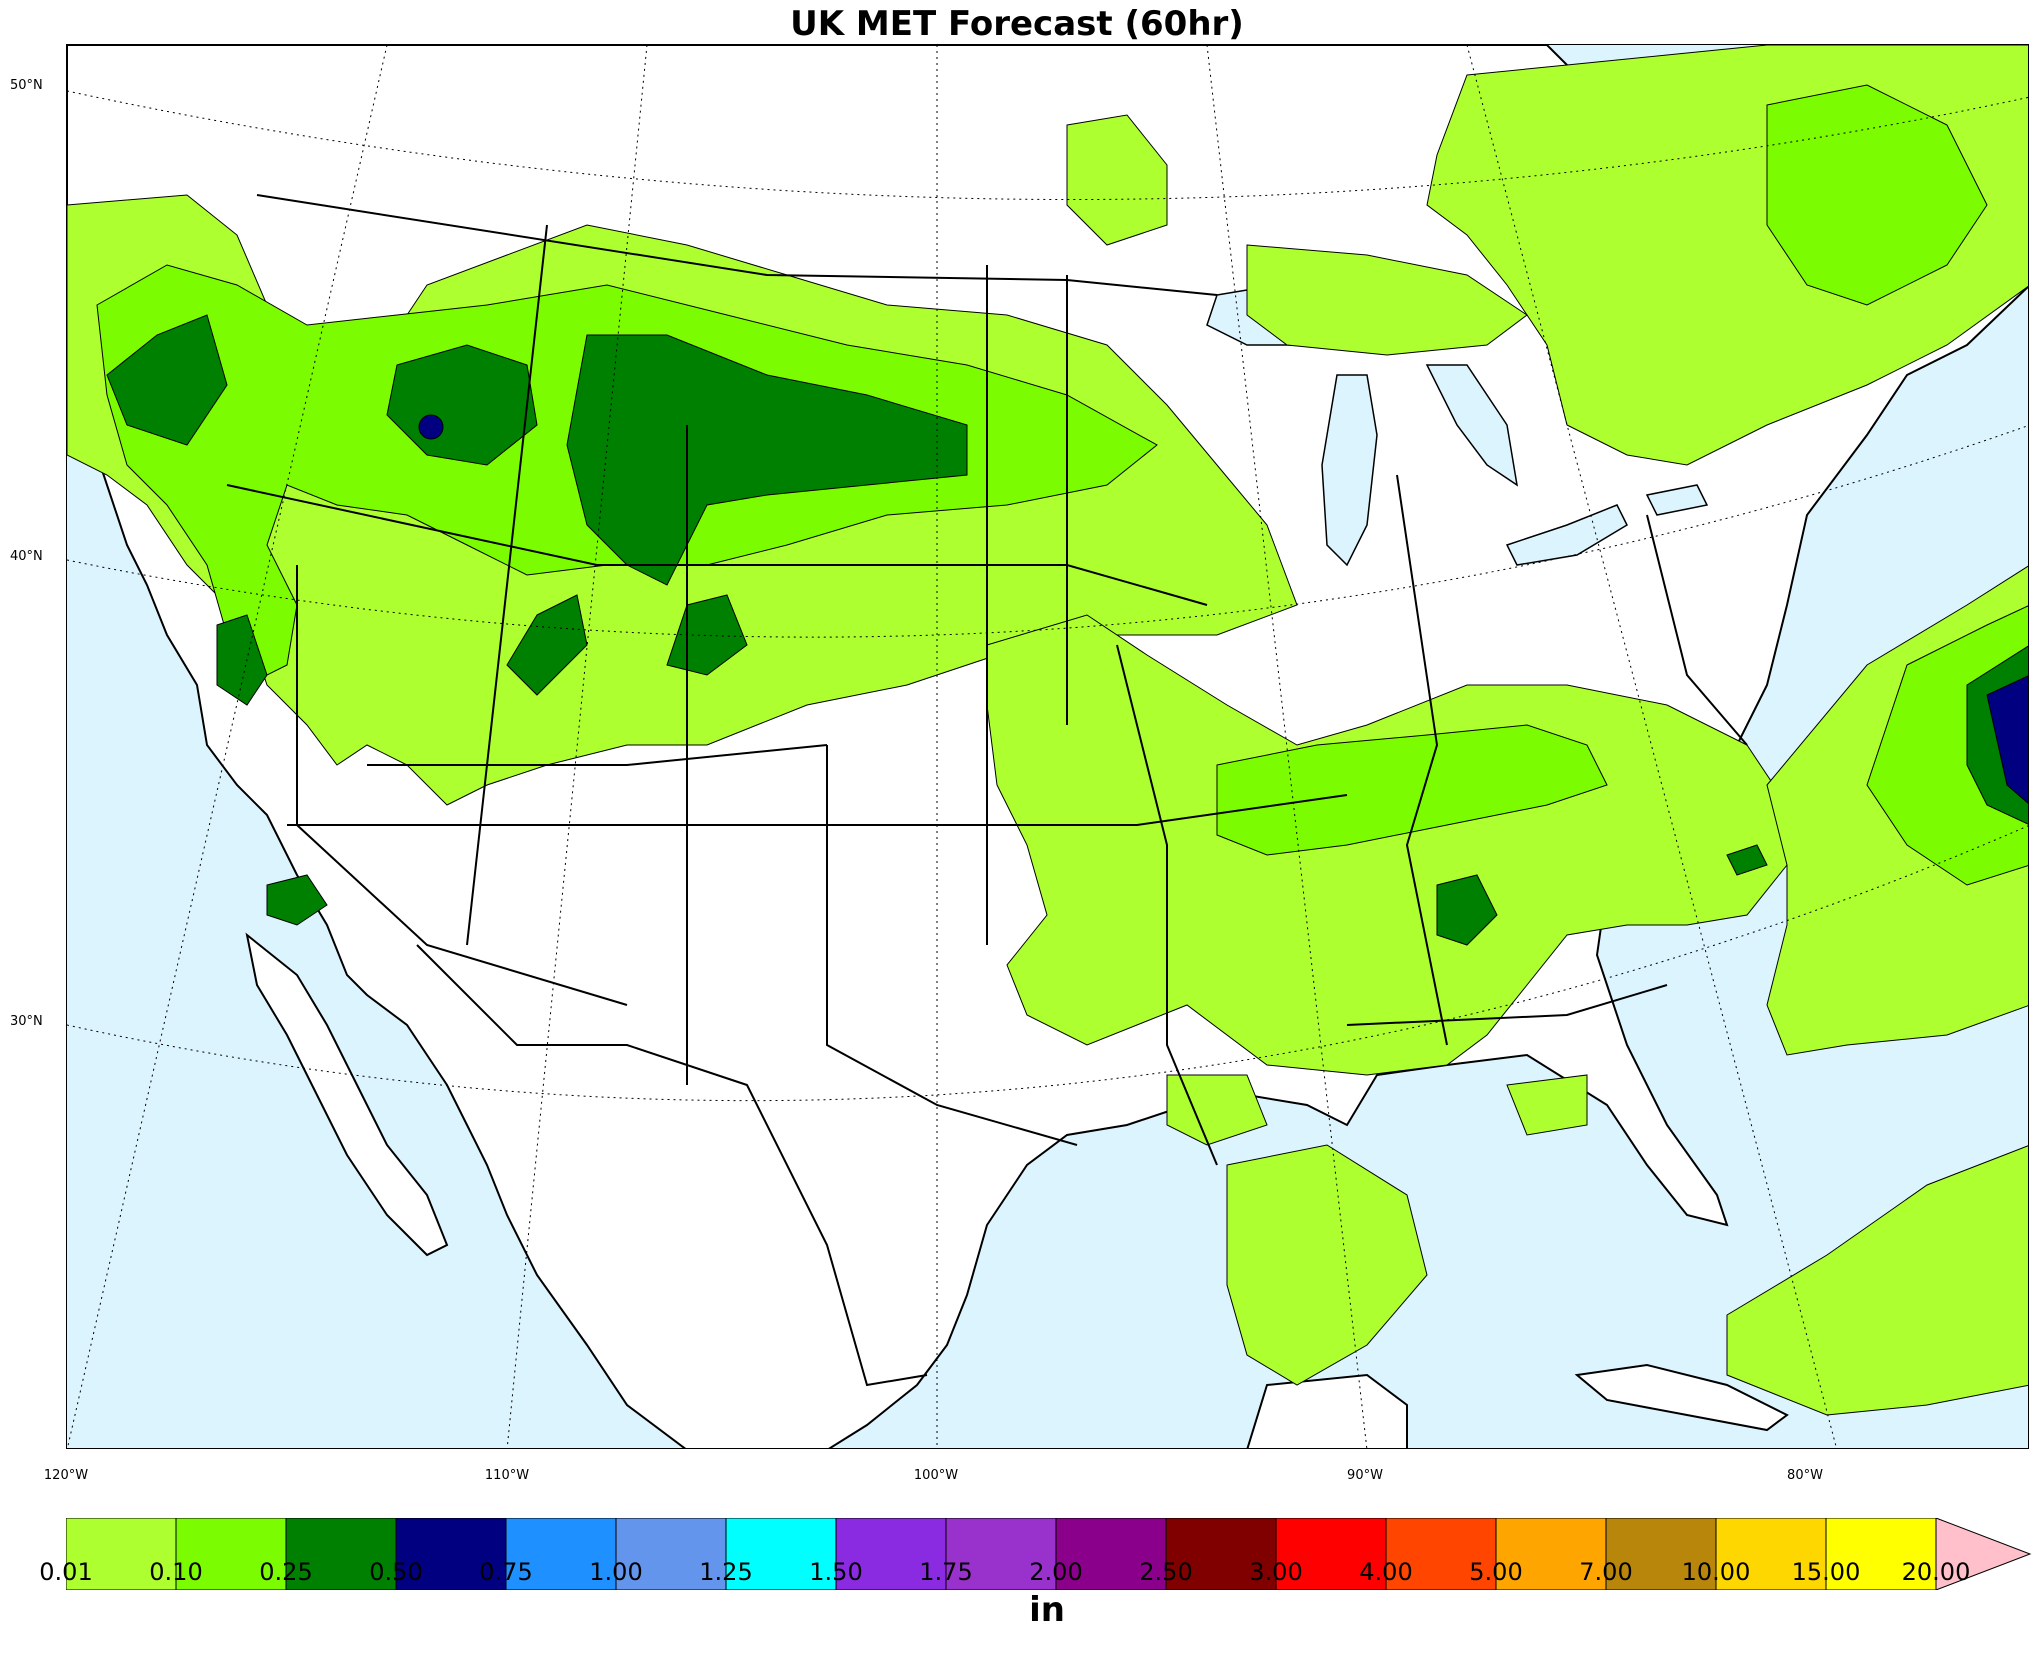 This screenshot has width=2034, height=1666. I want to click on lat-label-30n: 30°N, so click(26, 1021).